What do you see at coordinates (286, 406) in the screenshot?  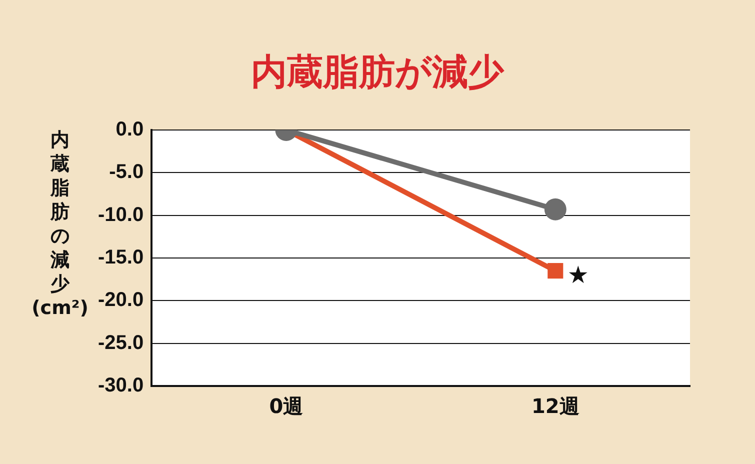 I see `x-tick-label: 0週` at bounding box center [286, 406].